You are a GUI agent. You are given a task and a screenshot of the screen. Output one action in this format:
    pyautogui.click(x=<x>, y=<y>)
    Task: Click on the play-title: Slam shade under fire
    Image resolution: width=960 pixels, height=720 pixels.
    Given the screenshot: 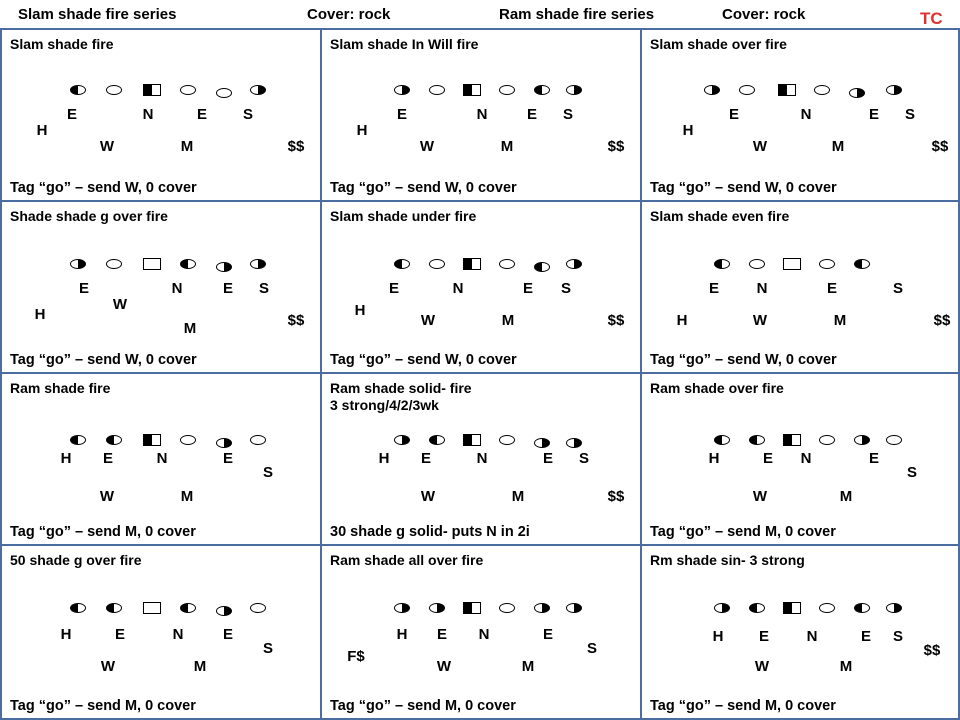 What is the action you would take?
    pyautogui.click(x=403, y=216)
    